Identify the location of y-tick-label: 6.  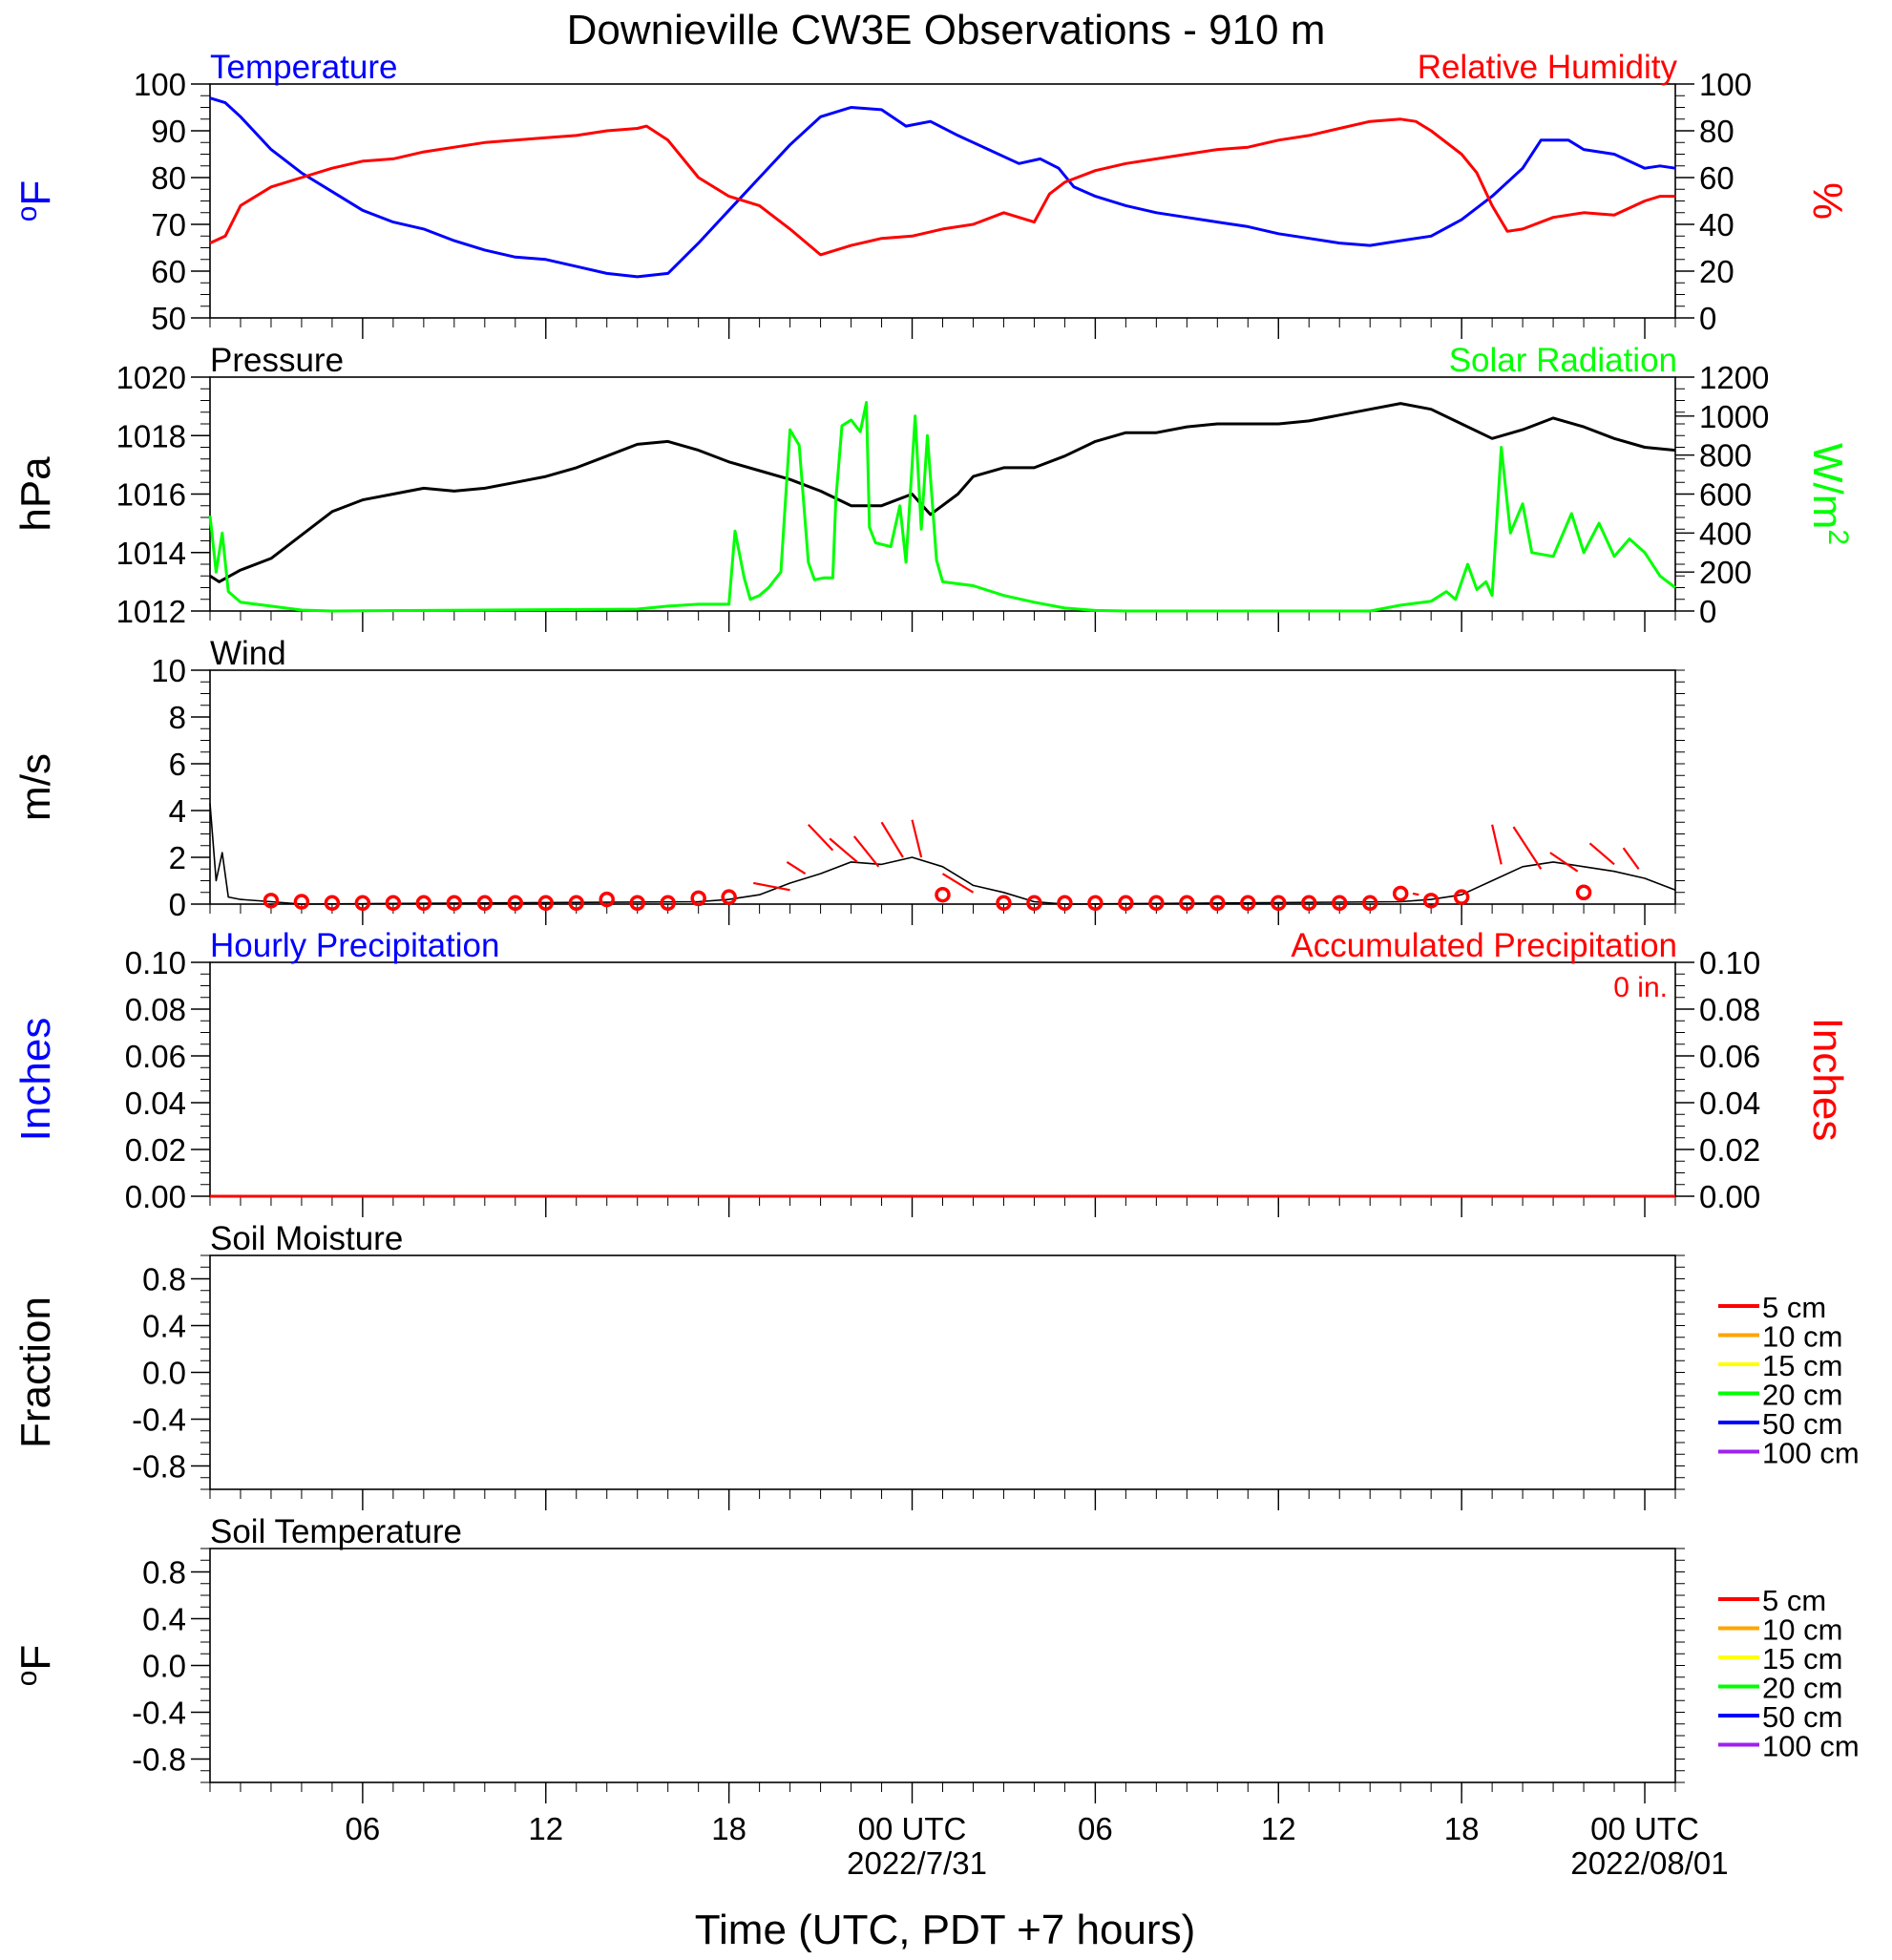
(177, 764).